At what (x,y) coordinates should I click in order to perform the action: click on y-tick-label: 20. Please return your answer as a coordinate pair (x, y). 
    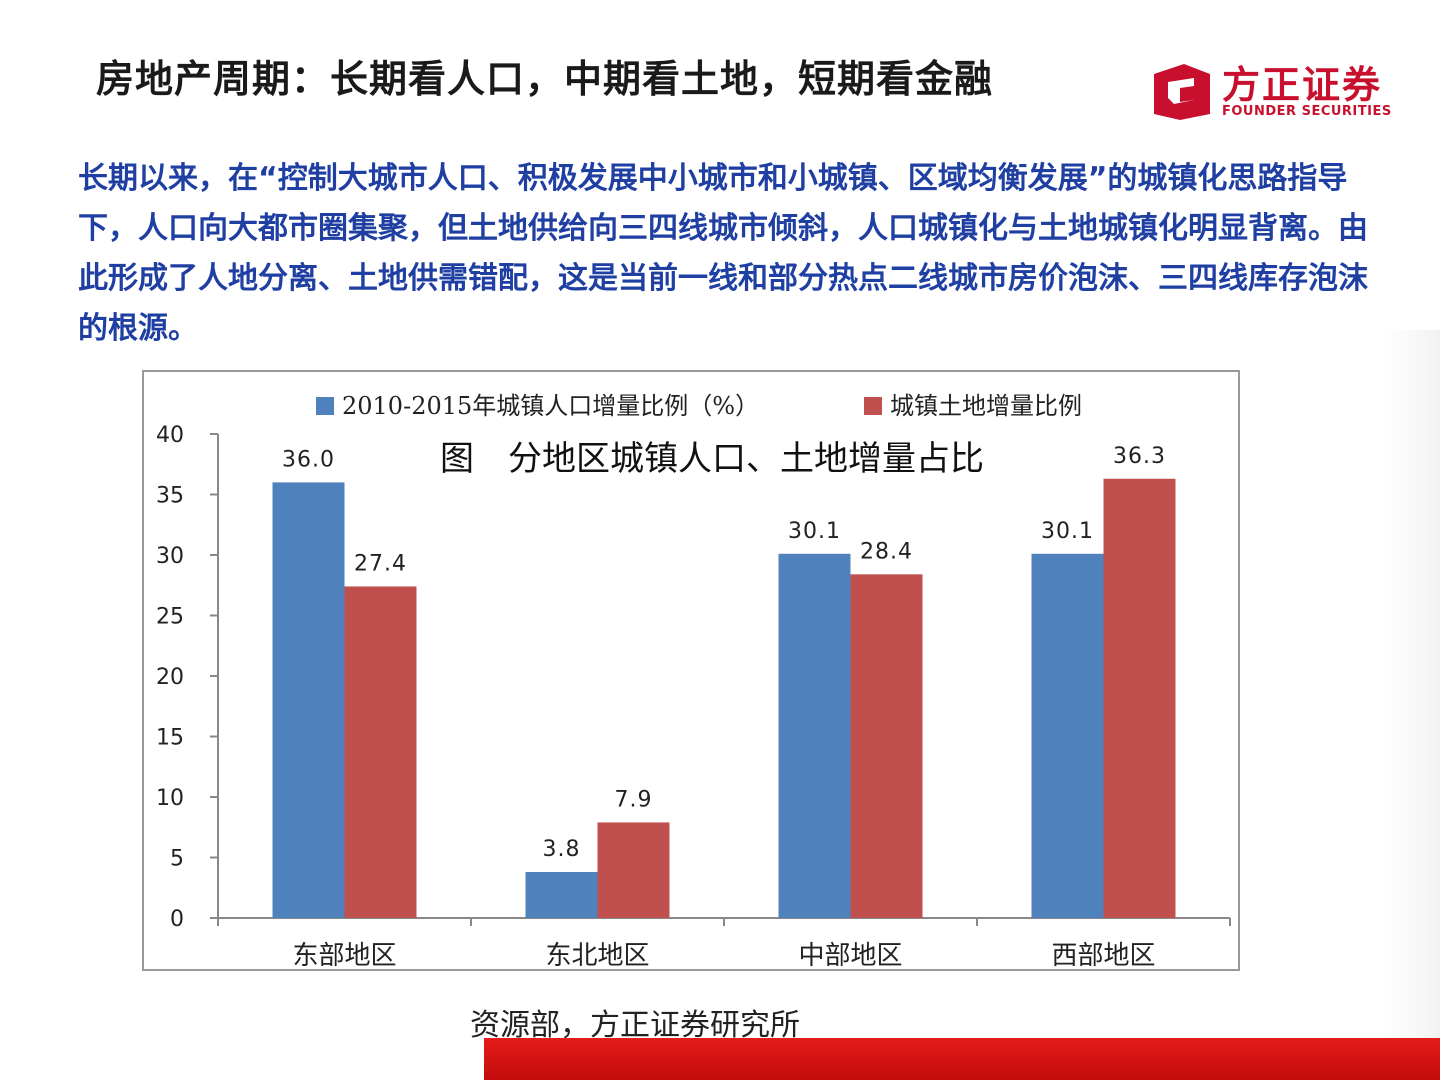
    Looking at the image, I should click on (170, 677).